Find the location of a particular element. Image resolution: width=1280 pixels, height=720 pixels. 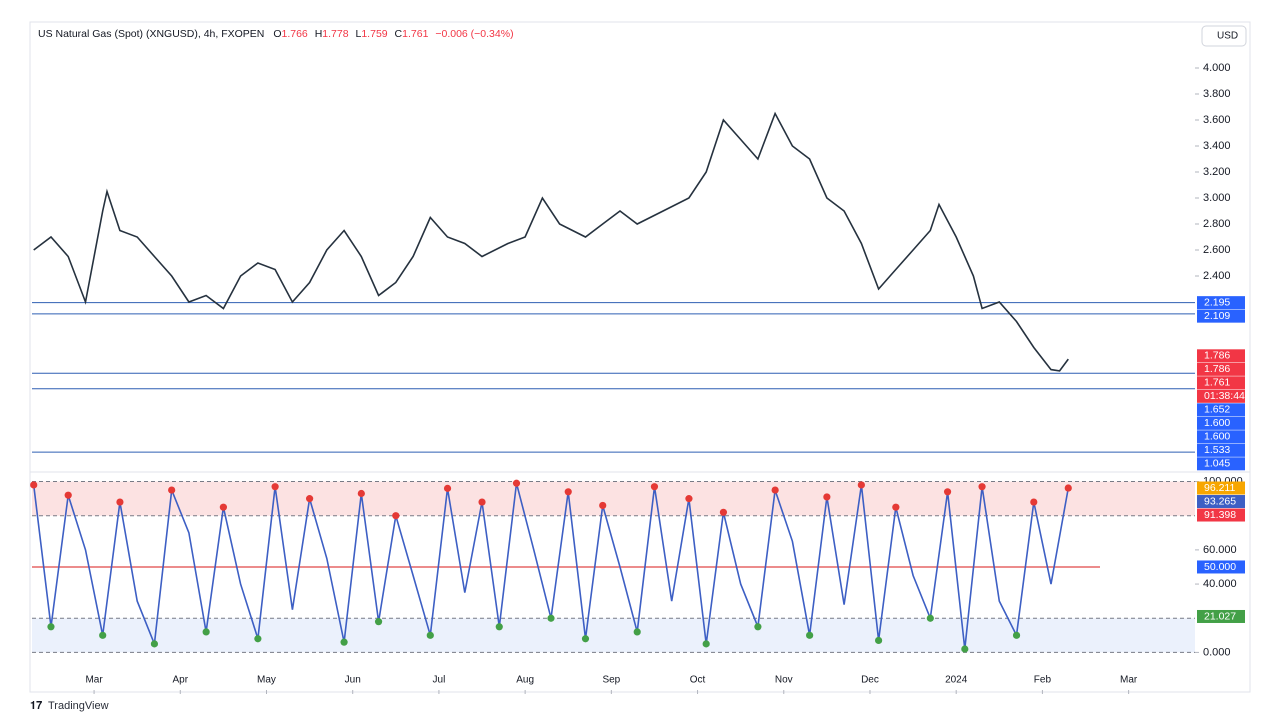

price-marker-label: 1.652 is located at coordinates (1217, 410).